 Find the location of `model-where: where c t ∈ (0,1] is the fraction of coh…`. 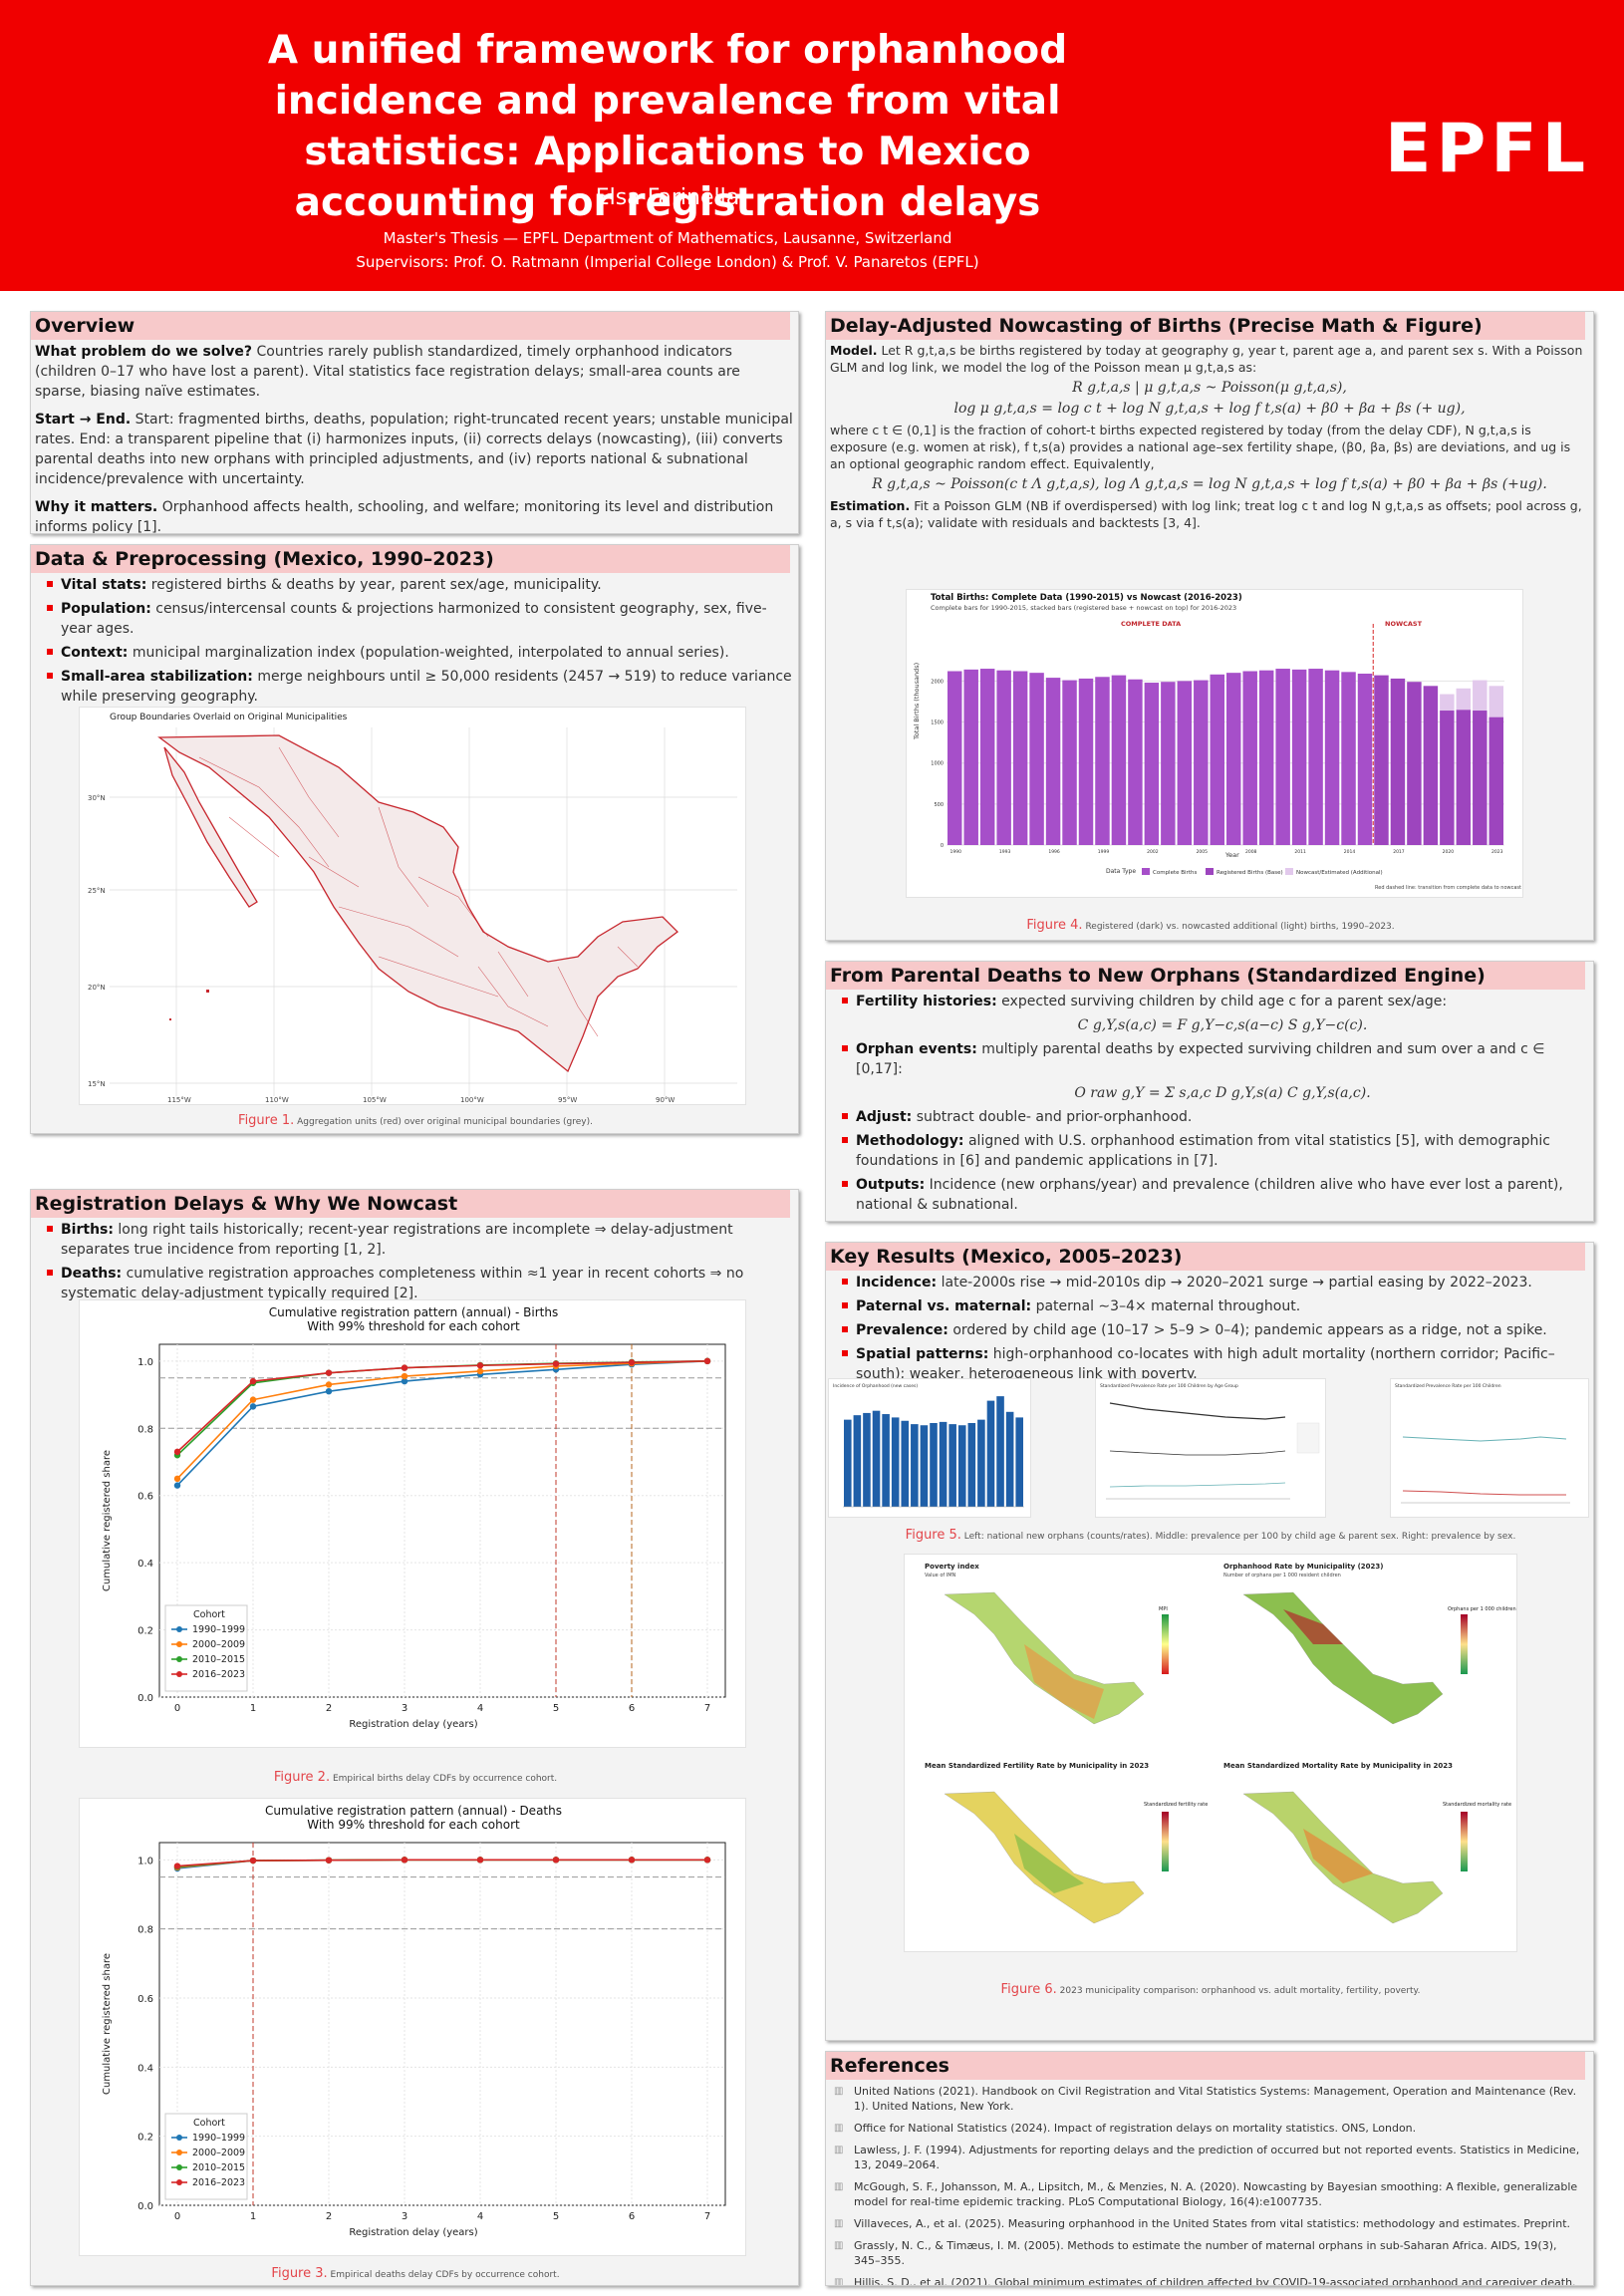

model-where: where c t ∈ (0,1] is the fraction of coh… is located at coordinates (1200, 447).